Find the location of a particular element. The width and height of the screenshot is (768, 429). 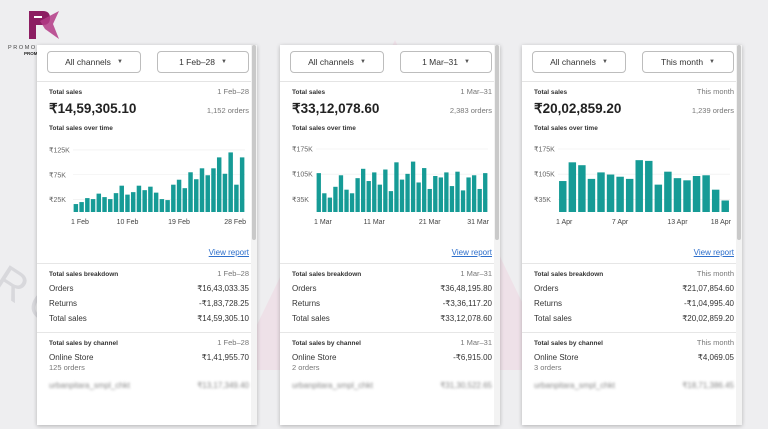

date-range-select: 1 Feb–28 ▼ is located at coordinates (203, 62).